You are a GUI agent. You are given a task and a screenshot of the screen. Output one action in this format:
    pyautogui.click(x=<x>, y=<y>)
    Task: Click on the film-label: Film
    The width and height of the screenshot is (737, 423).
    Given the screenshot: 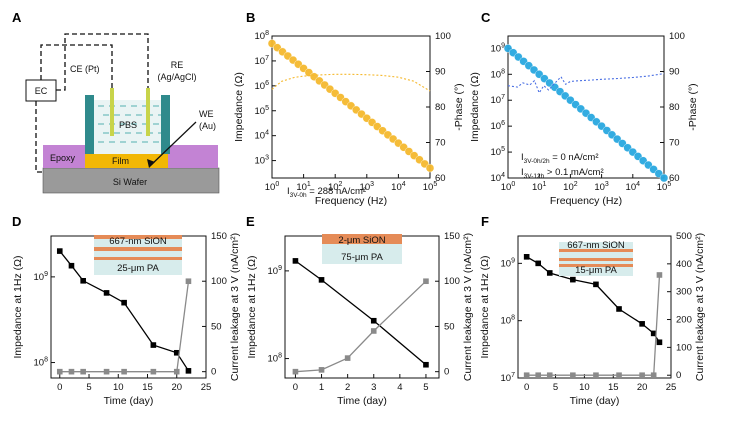 What is the action you would take?
    pyautogui.click(x=120, y=161)
    